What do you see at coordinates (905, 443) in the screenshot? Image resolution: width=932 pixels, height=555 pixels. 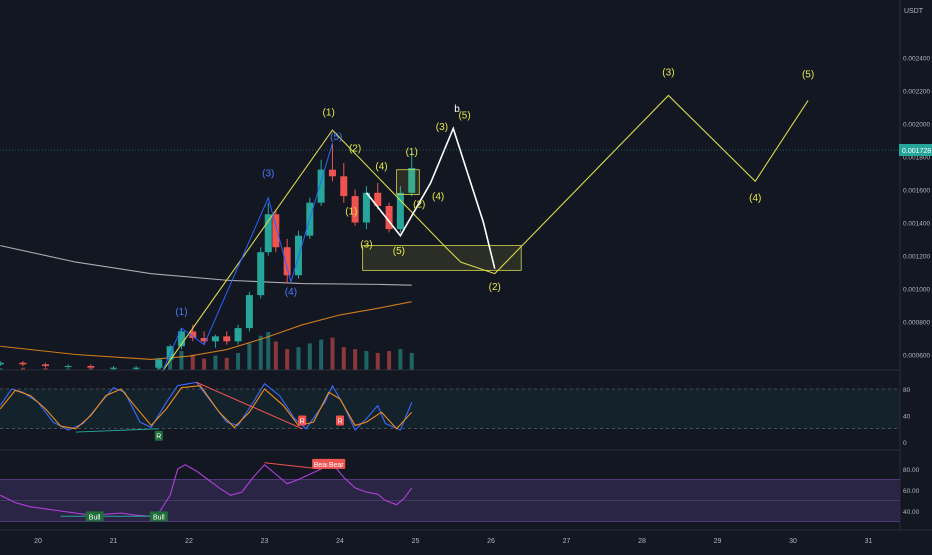 I see `stochastic-tick-label: 0` at bounding box center [905, 443].